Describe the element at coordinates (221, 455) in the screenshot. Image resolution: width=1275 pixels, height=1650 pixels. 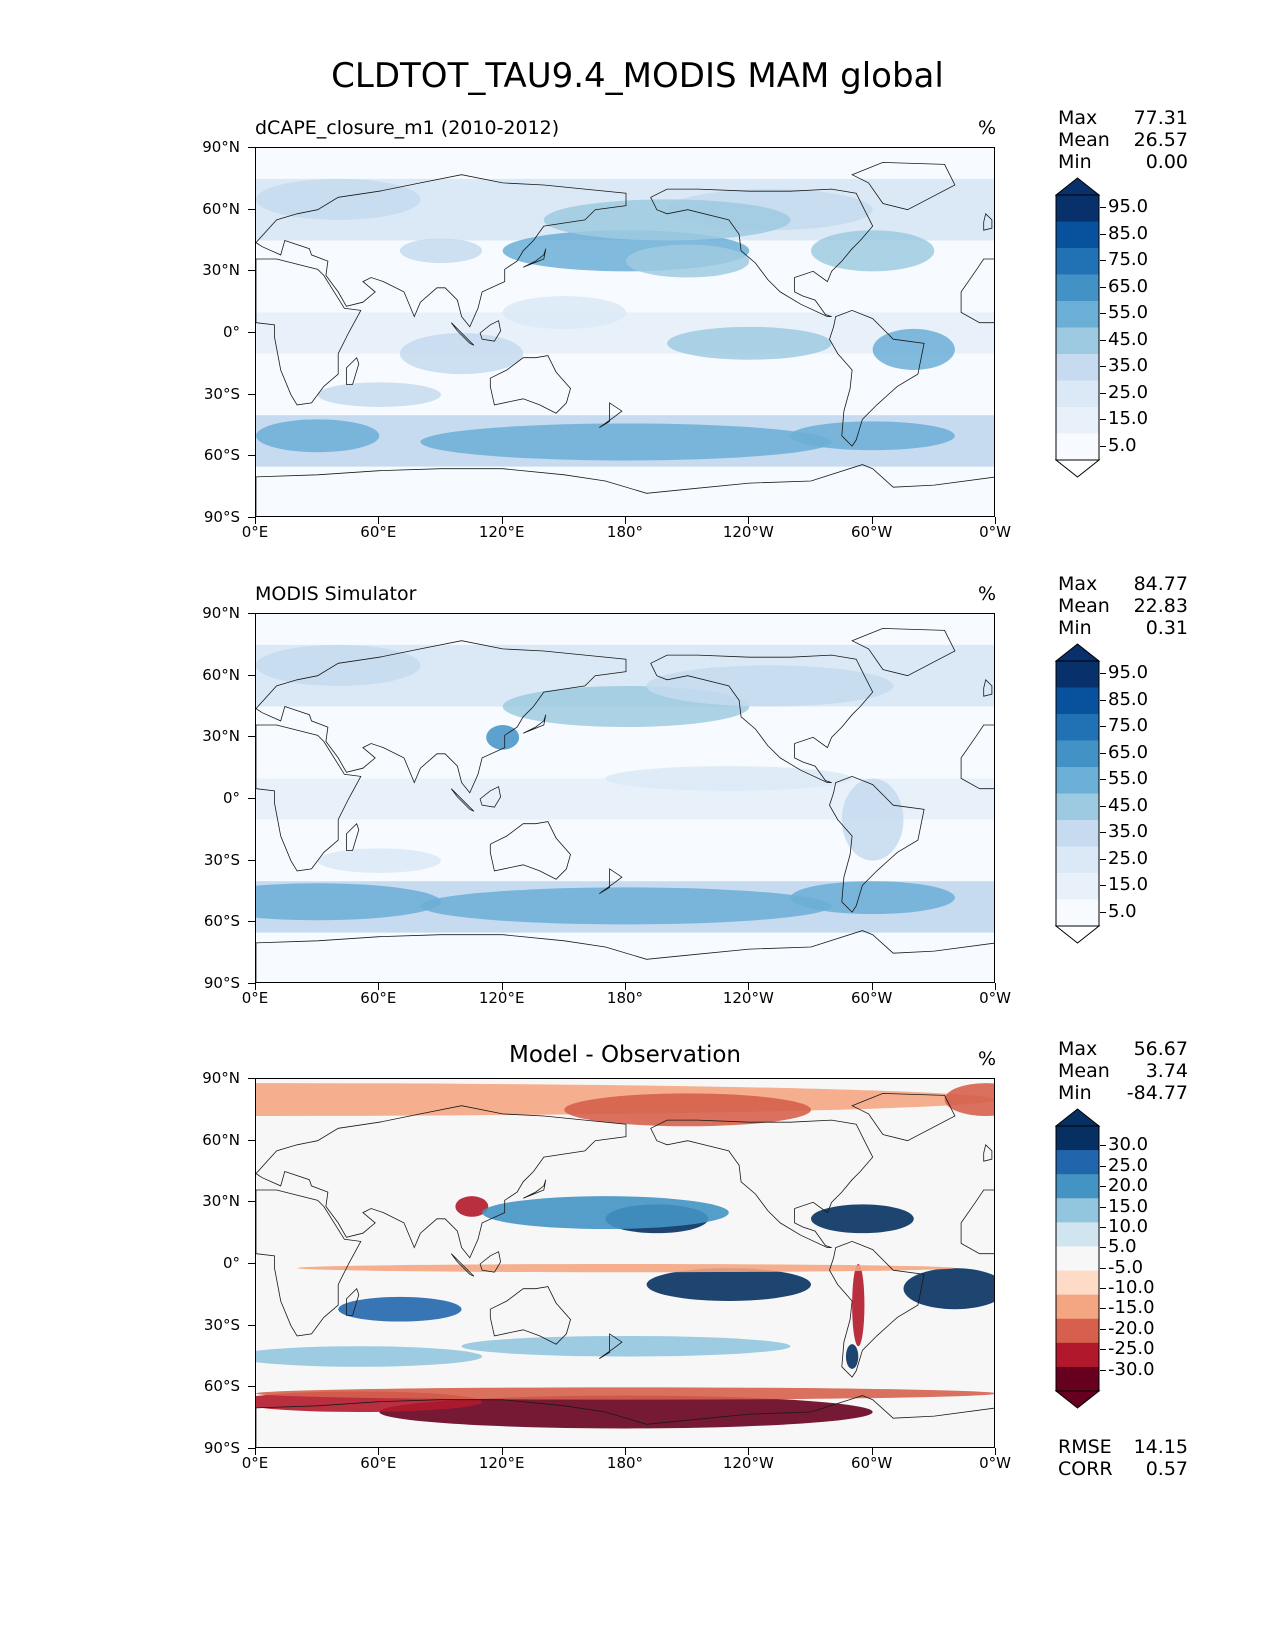
I see `lat-tick-label: 60°S` at that location.